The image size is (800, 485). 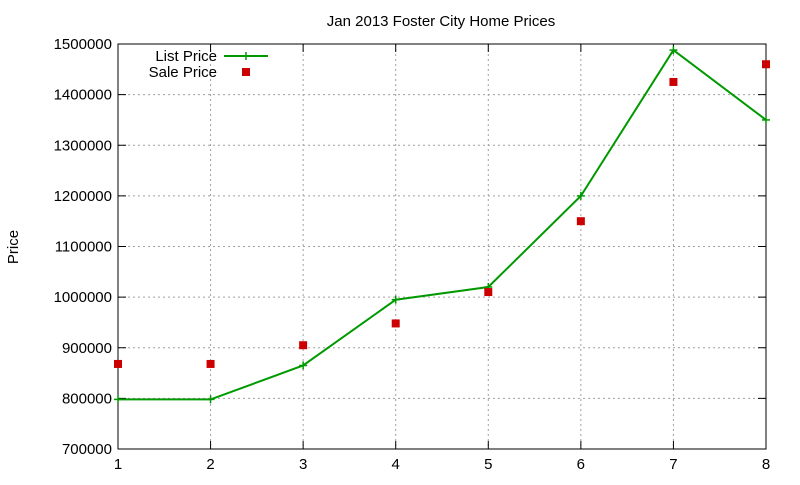 What do you see at coordinates (183, 72) in the screenshot?
I see `legend-label-sale-price: Sale Price` at bounding box center [183, 72].